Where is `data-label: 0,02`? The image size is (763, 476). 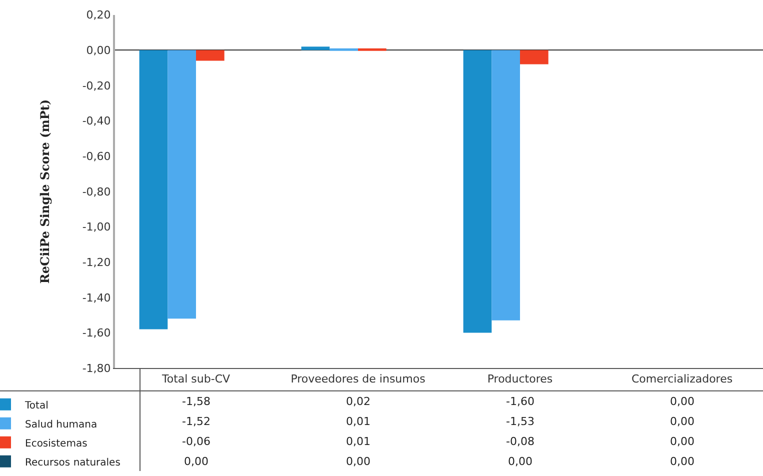 data-label: 0,02 is located at coordinates (358, 401).